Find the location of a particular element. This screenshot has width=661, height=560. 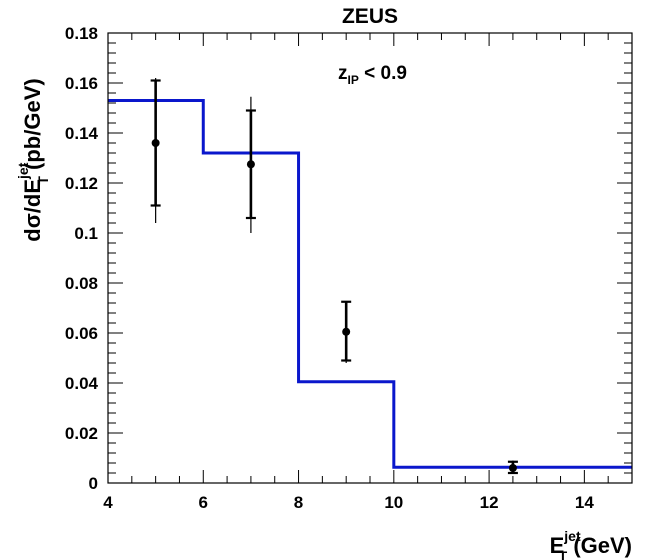

svg-text:dσ/dEjetT (pb/GeV): dσ/dEjet T (pb/GeV) is located at coordinates (33, 159).